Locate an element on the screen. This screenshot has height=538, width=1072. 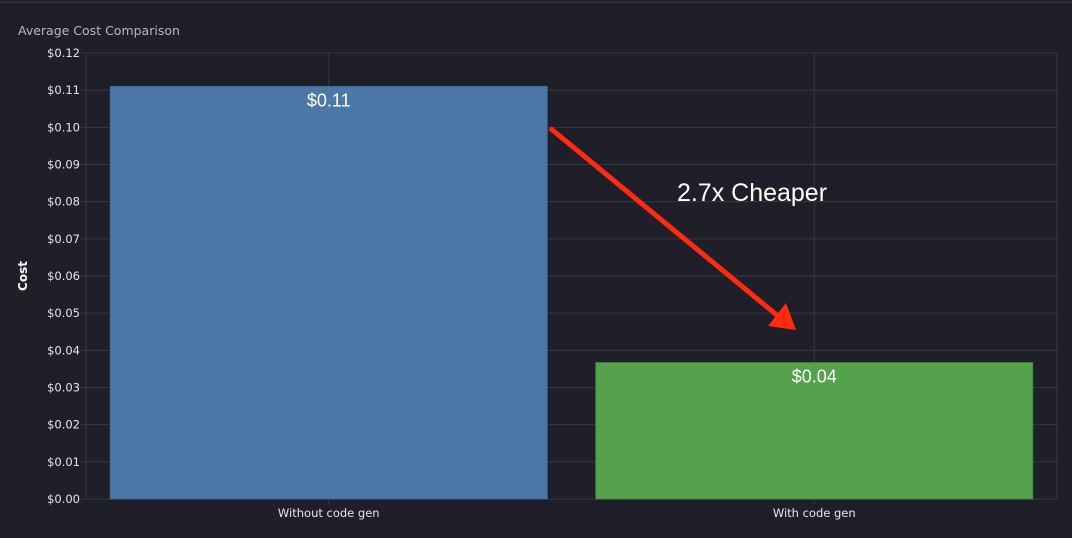
x-tick-label: With code gen is located at coordinates (814, 513).